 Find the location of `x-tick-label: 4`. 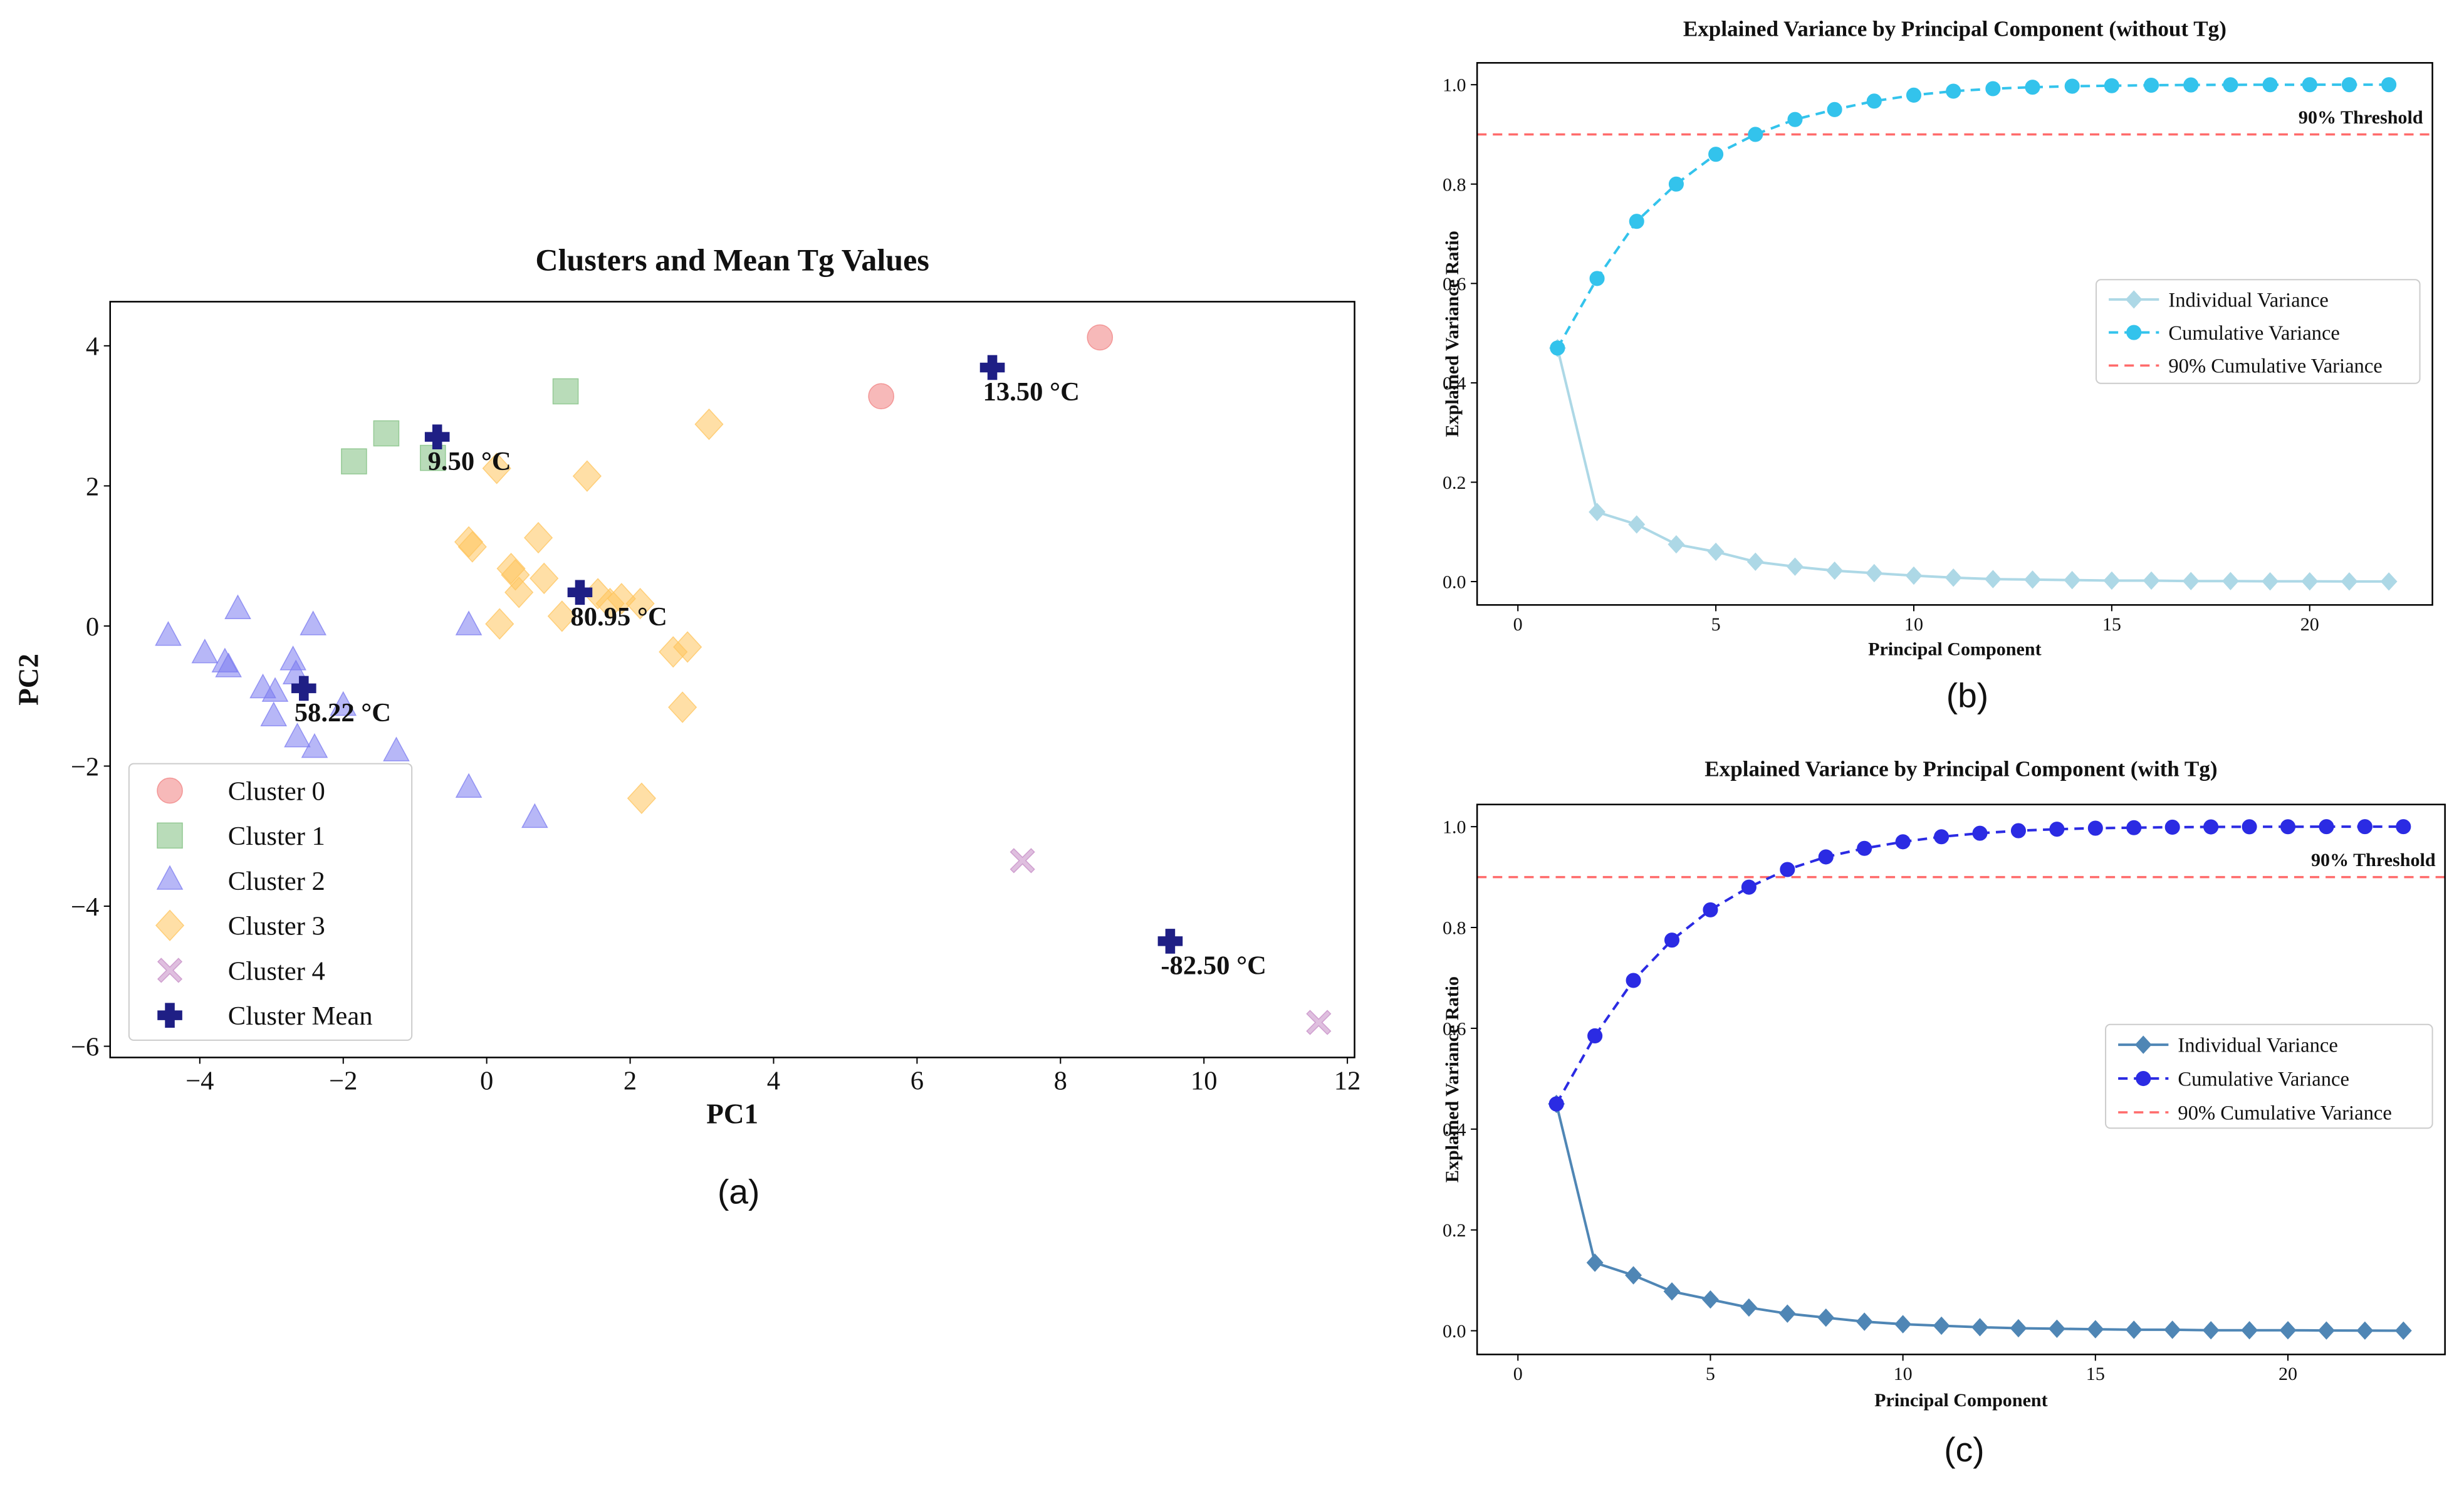

x-tick-label: 4 is located at coordinates (773, 1081).